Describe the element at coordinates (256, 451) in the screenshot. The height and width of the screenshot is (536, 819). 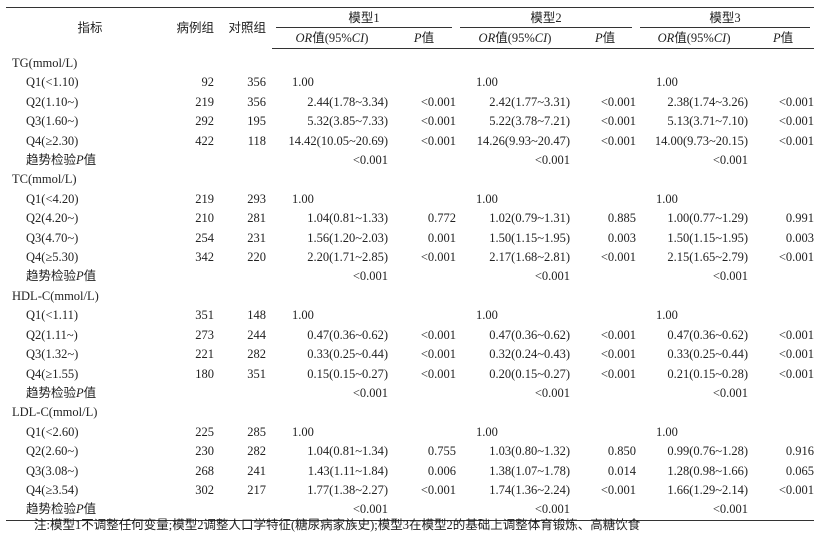
I see `control-count: 282` at that location.